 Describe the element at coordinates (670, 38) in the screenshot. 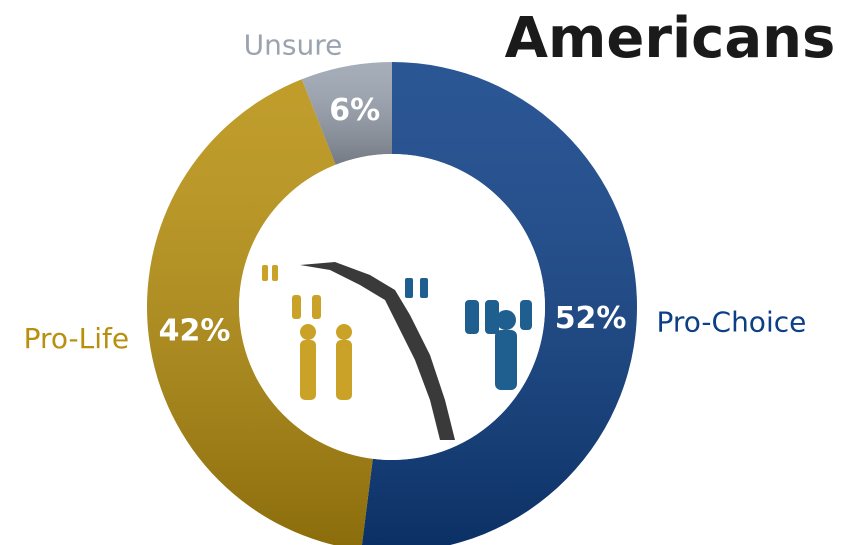

I see `chart-title: Americans` at that location.